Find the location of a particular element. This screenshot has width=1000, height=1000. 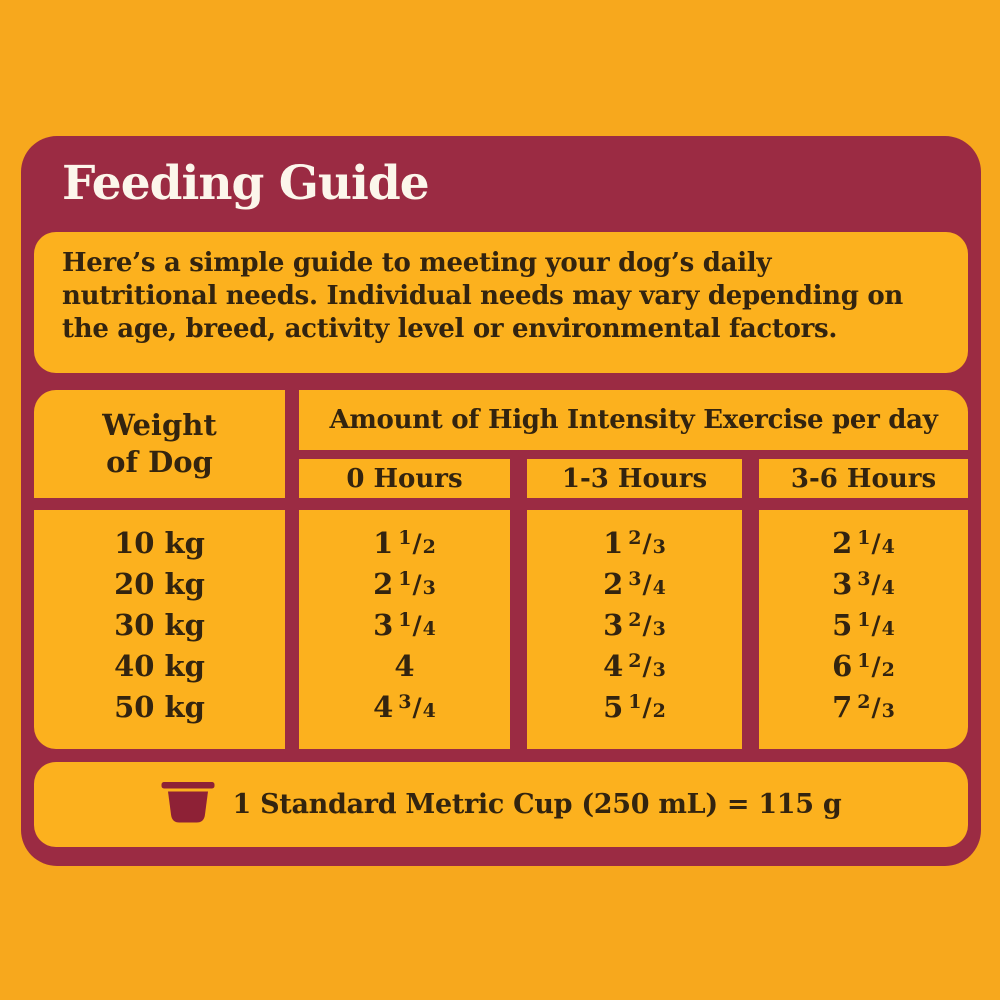

cup-amount-value: 2 1/4 is located at coordinates (863, 543).